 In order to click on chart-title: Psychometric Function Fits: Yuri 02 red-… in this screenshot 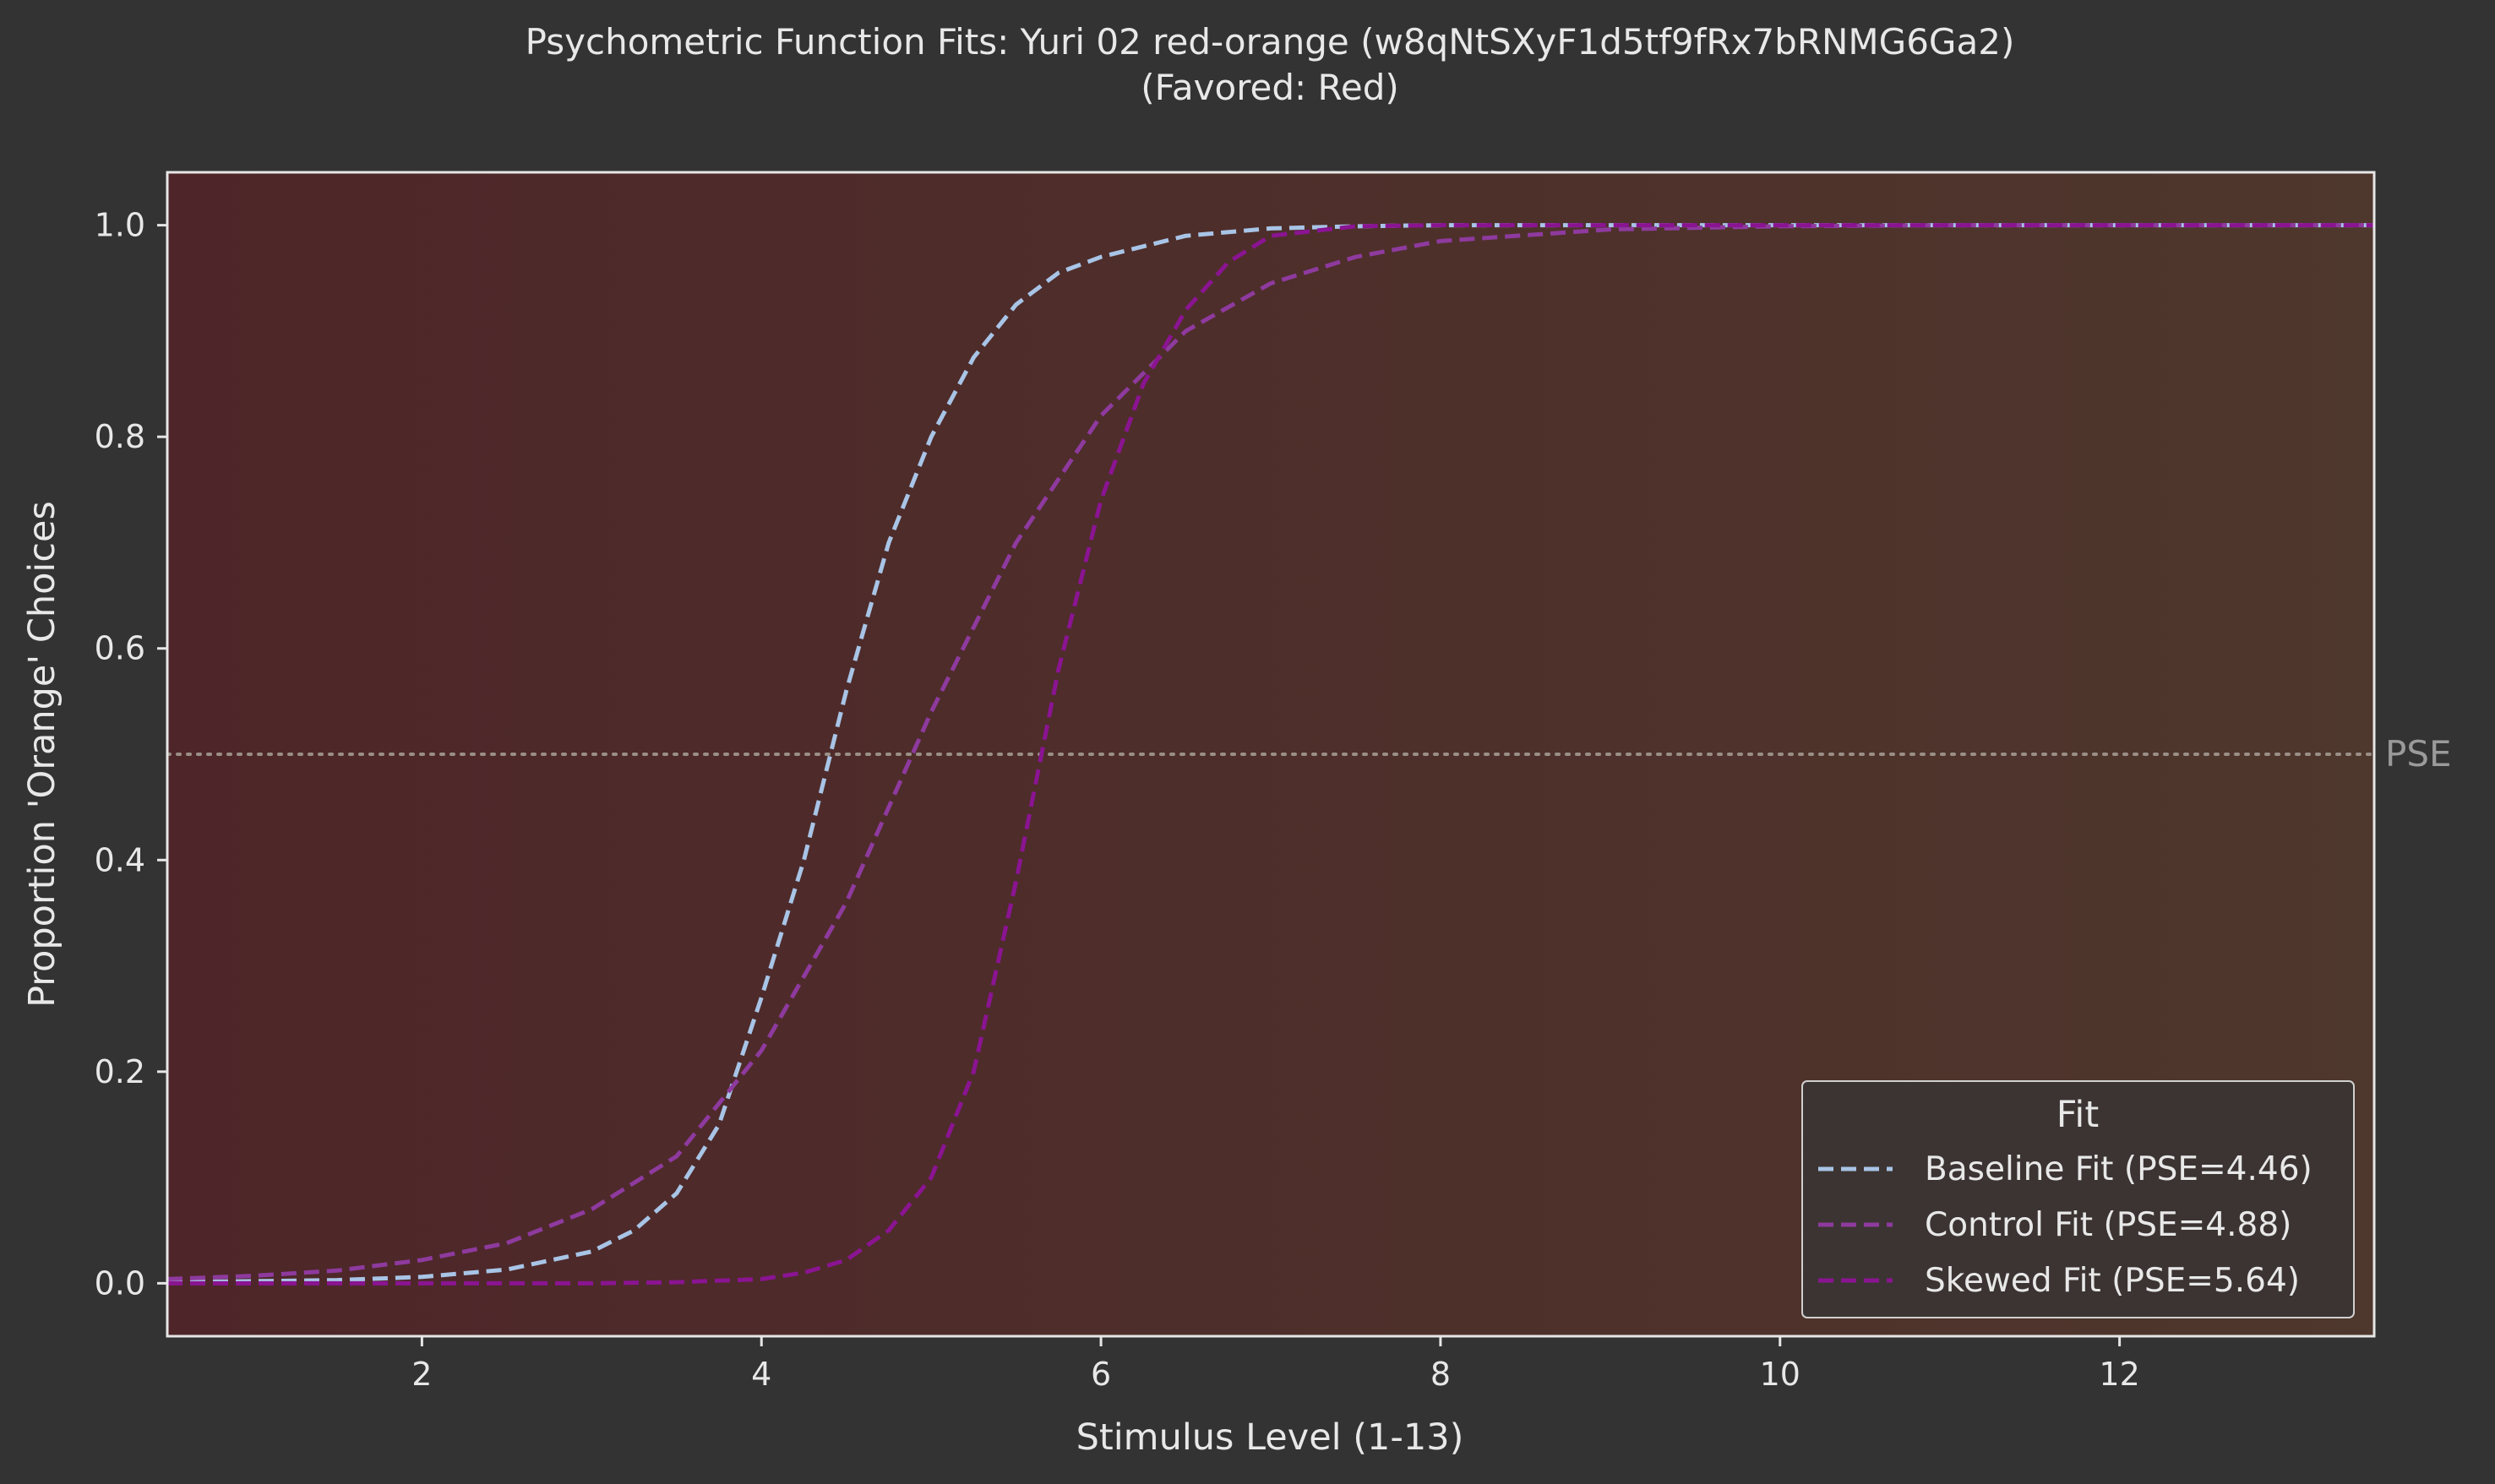, I will do `click(1270, 42)`.